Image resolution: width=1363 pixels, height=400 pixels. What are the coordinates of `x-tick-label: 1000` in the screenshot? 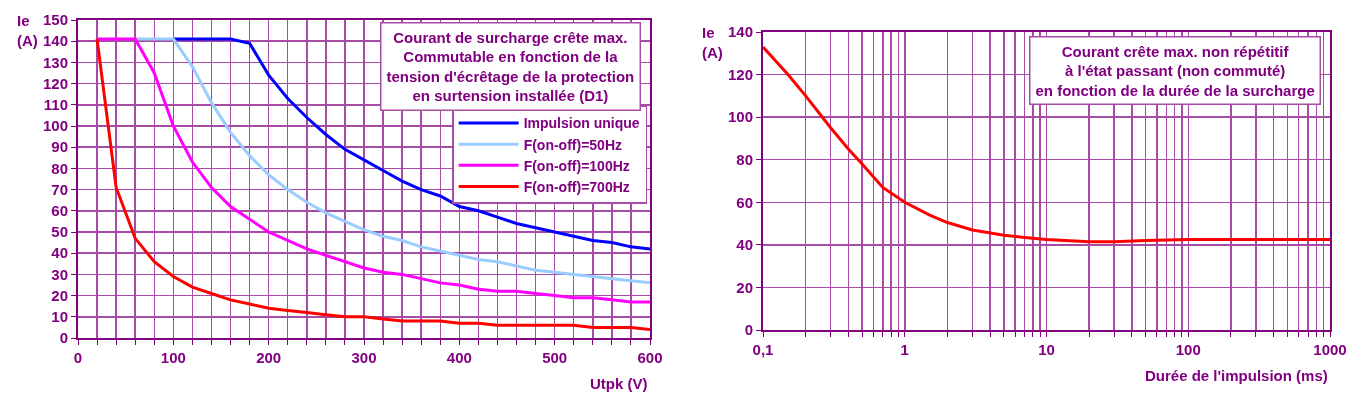 It's located at (1330, 349).